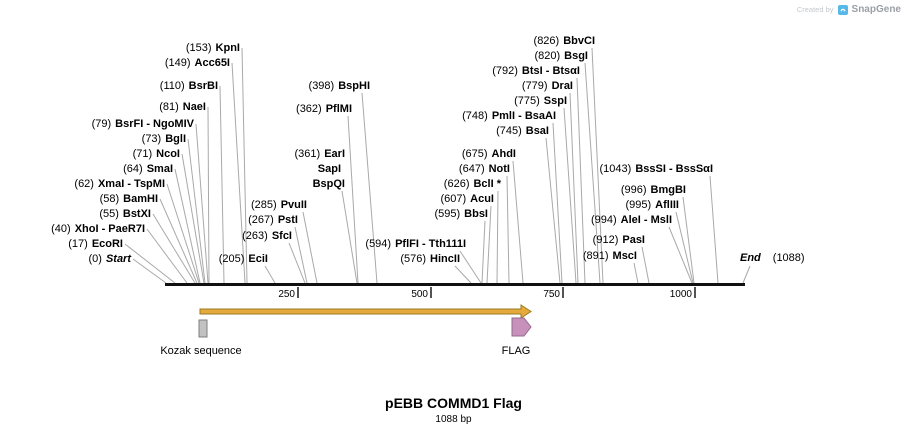 The width and height of the screenshot is (907, 434). Describe the element at coordinates (321, 86) in the screenshot. I see `site-position: (398)` at that location.